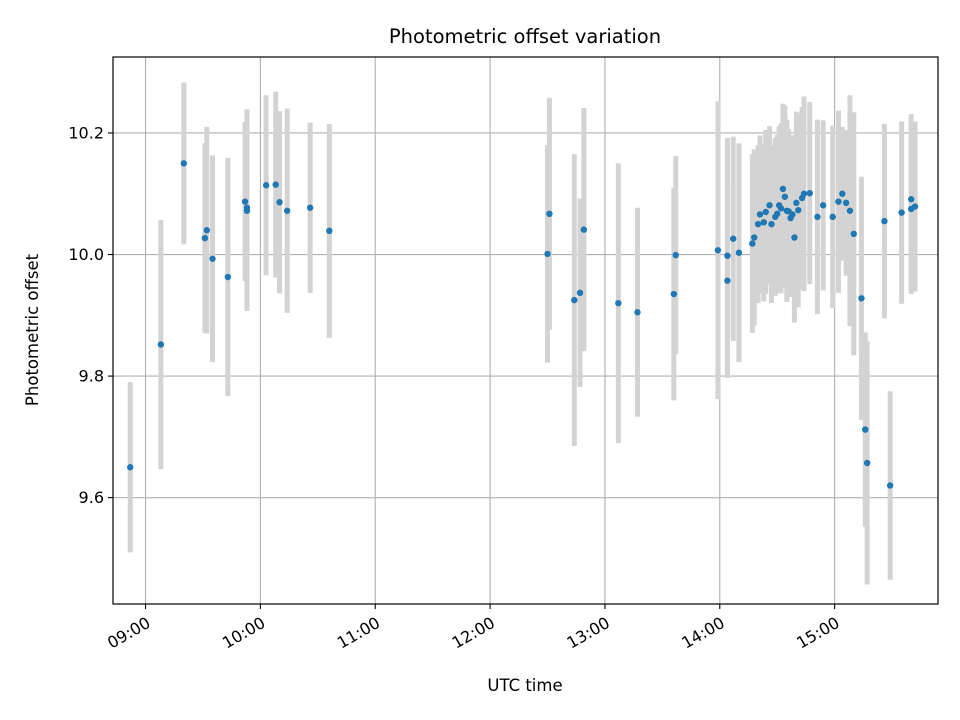  I want to click on y-tick-label: 9.6, so click(91, 497).